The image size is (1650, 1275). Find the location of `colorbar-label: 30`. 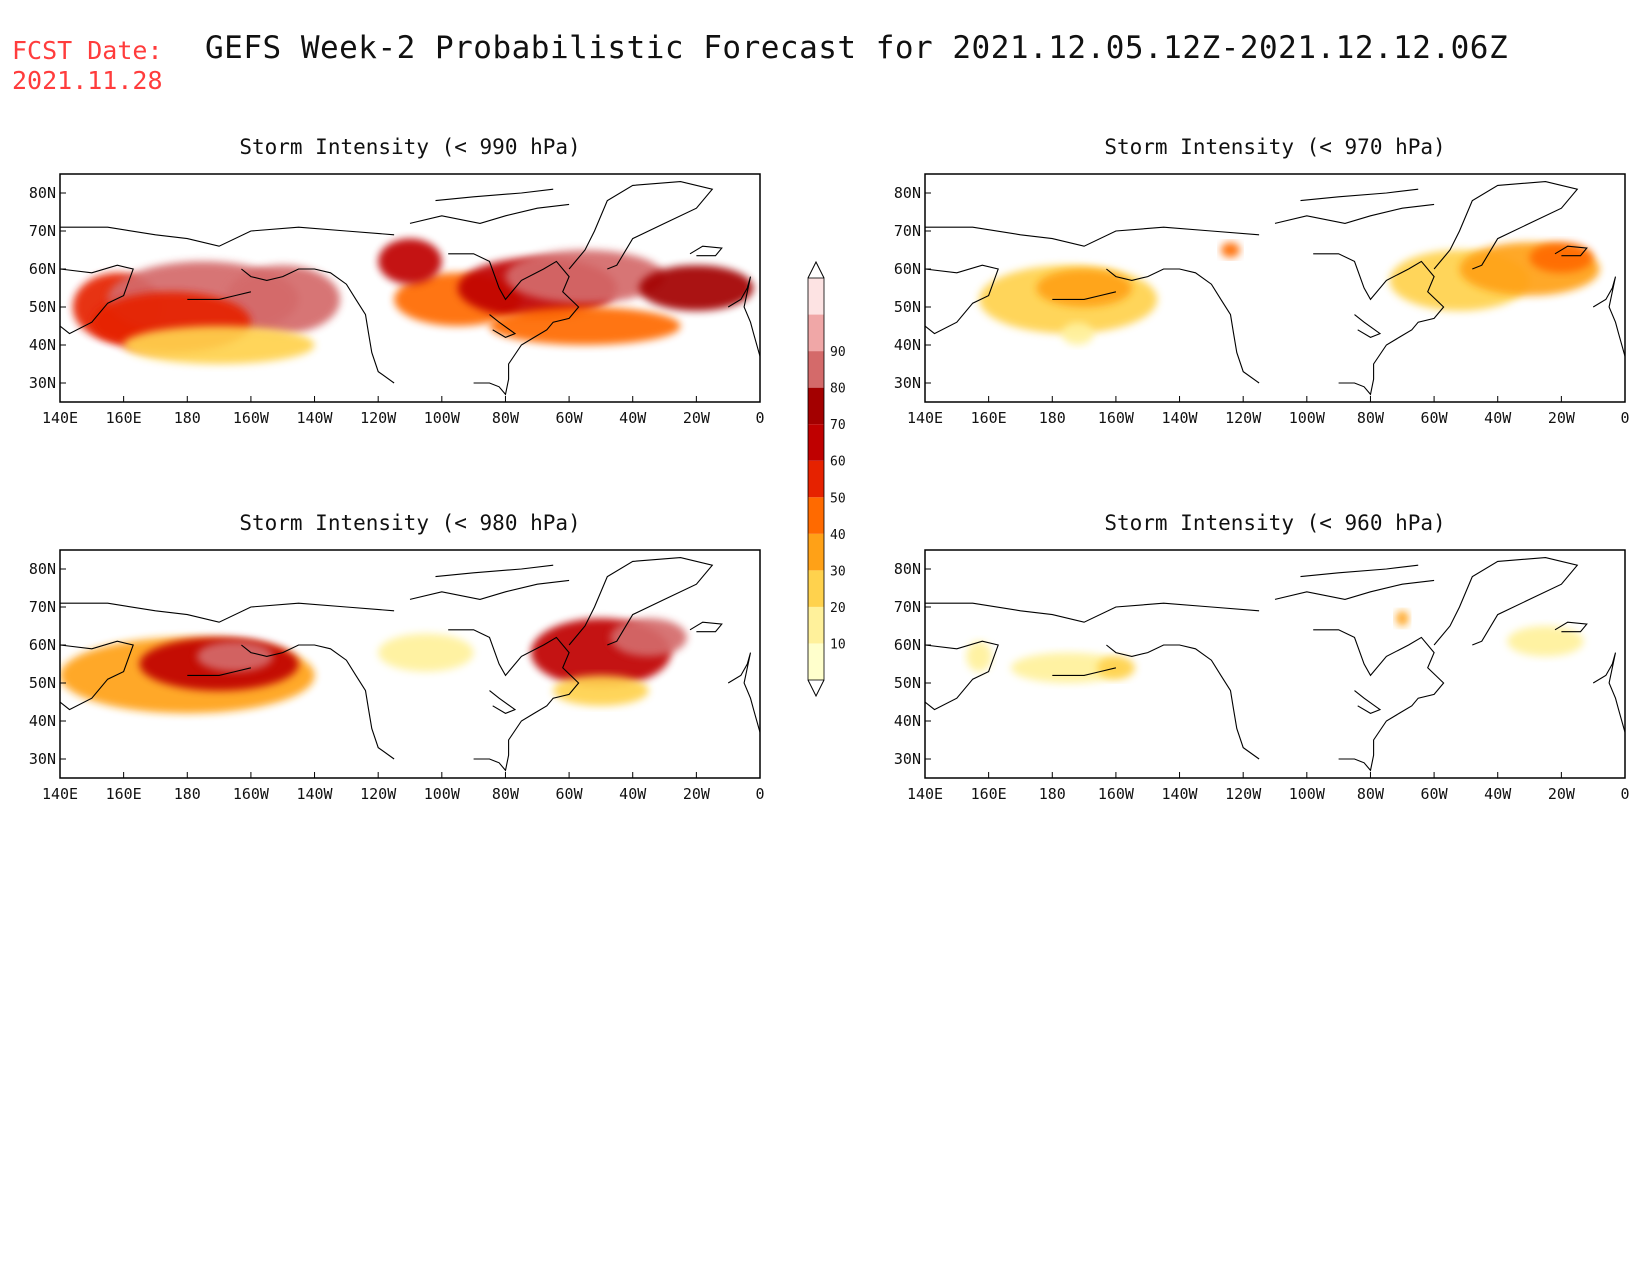

colorbar-label: 30 is located at coordinates (838, 571).